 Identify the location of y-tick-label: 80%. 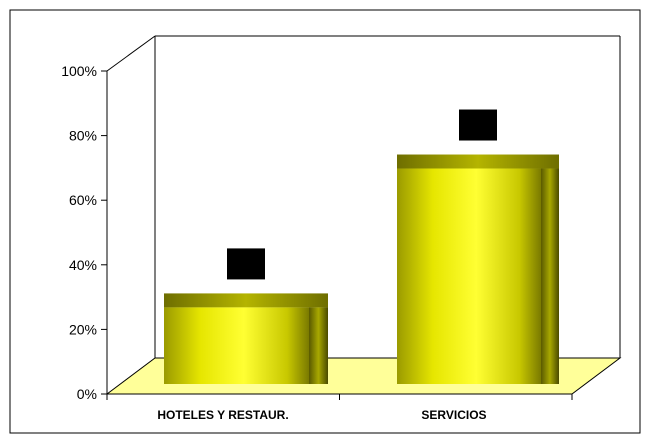
(83, 136).